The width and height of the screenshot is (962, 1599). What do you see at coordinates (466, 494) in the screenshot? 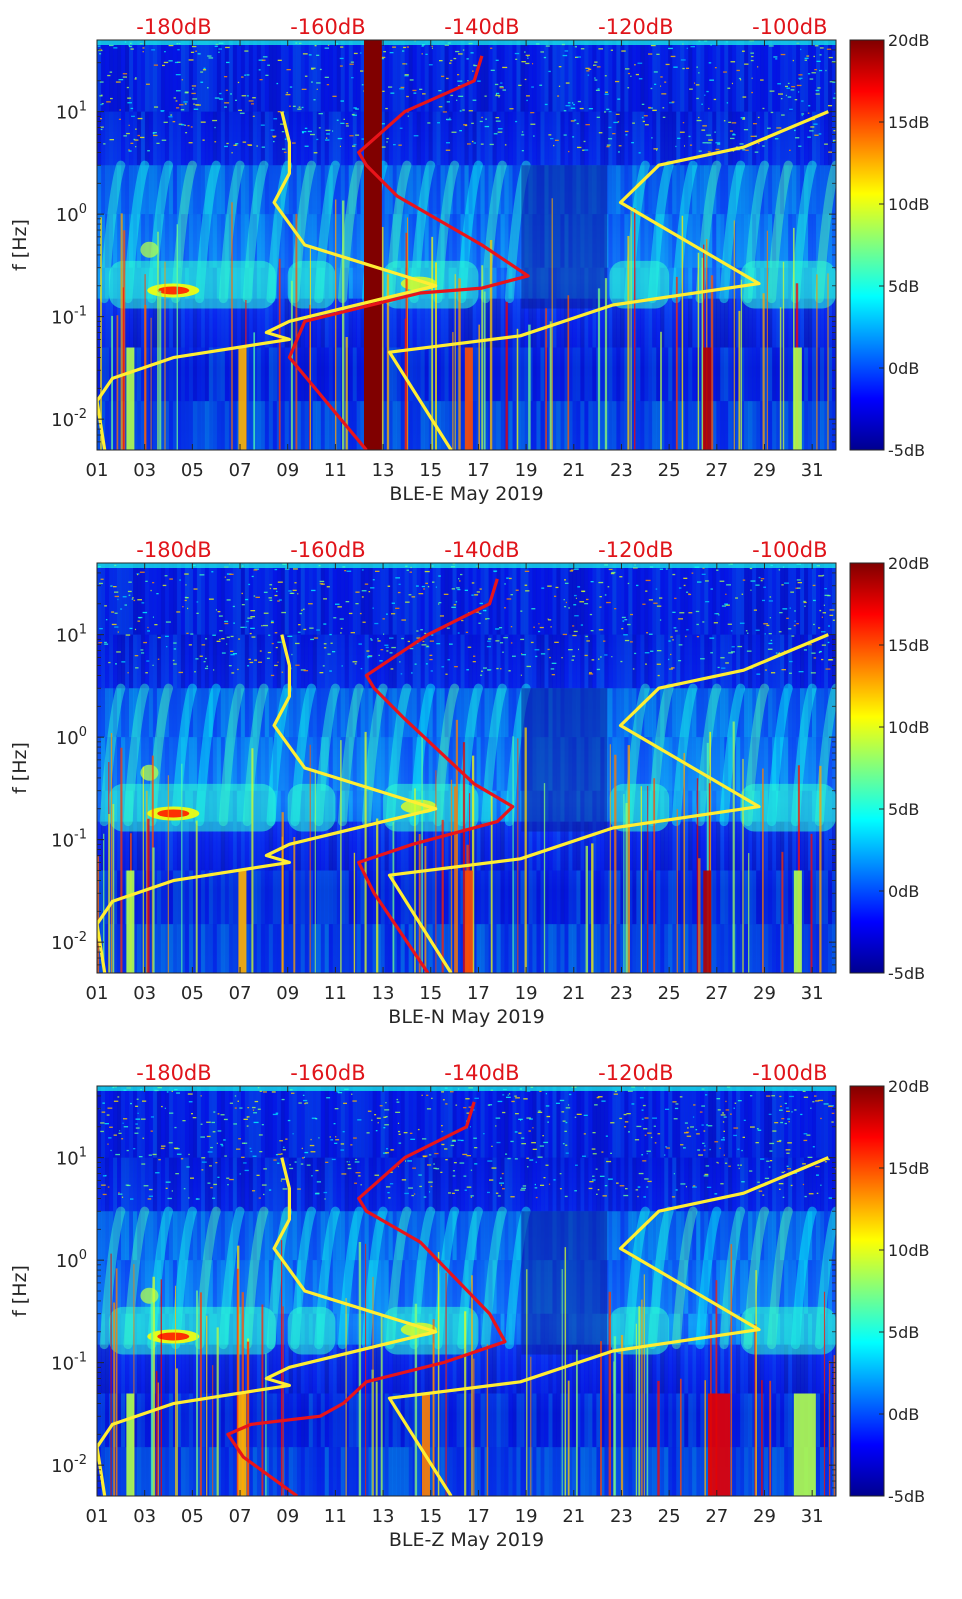
I see `x-axis-title: BLE-E May 2019` at bounding box center [466, 494].